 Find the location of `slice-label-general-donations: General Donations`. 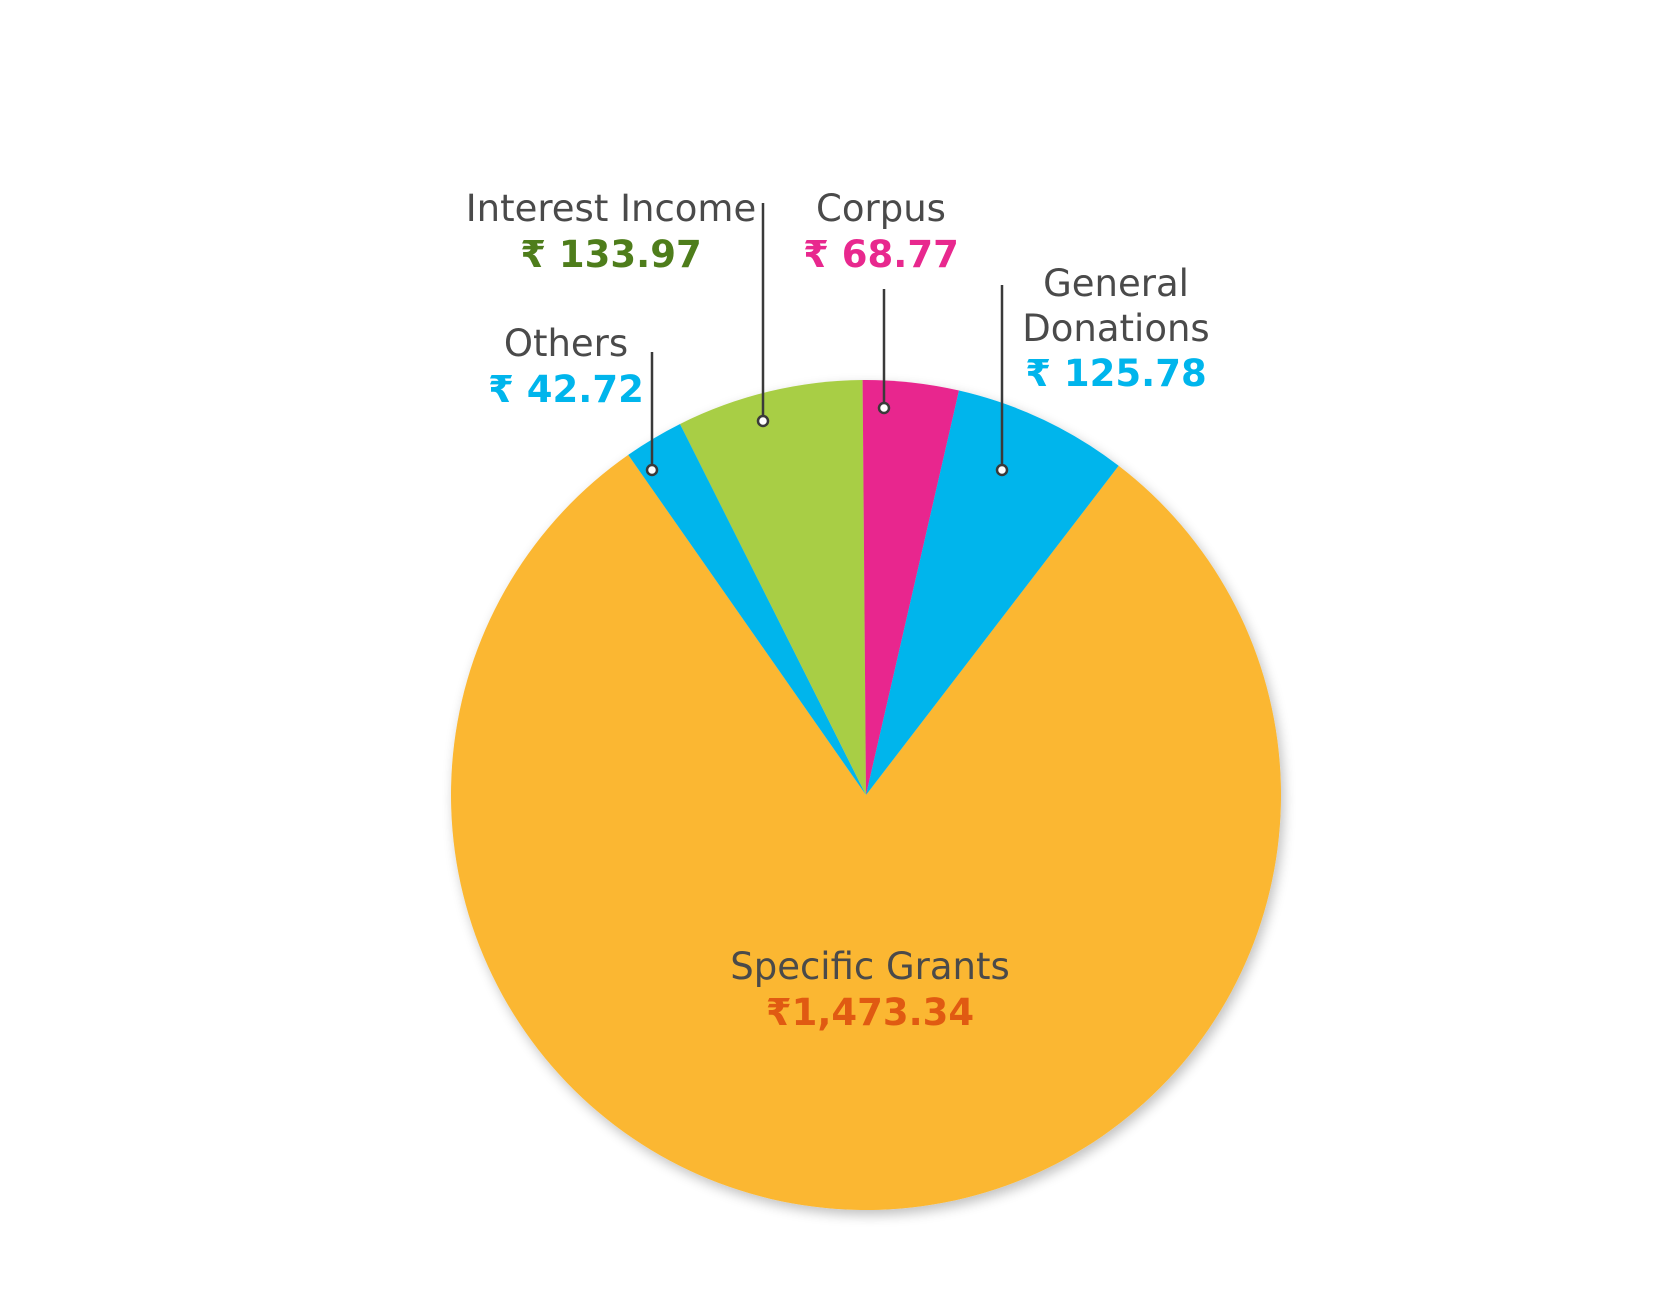

slice-label-general-donations: General Donations is located at coordinates (1115, 306).